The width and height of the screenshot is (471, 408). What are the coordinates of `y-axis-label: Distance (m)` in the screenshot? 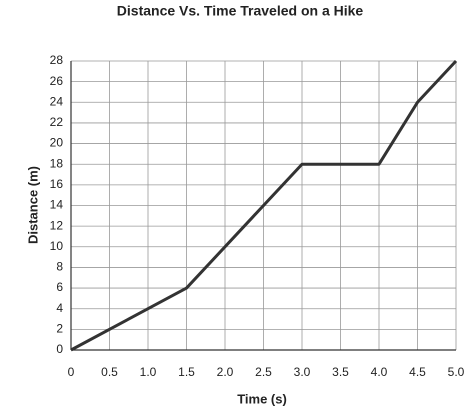 It's located at (32, 205).